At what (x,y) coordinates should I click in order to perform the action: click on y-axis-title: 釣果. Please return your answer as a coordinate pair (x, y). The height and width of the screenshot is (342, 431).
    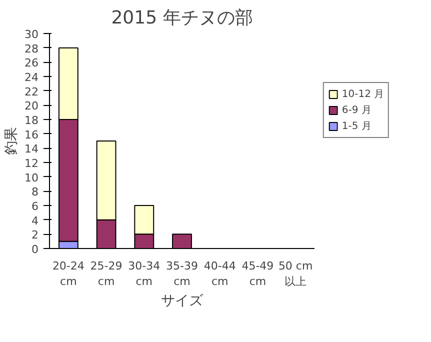
    Looking at the image, I should click on (12, 141).